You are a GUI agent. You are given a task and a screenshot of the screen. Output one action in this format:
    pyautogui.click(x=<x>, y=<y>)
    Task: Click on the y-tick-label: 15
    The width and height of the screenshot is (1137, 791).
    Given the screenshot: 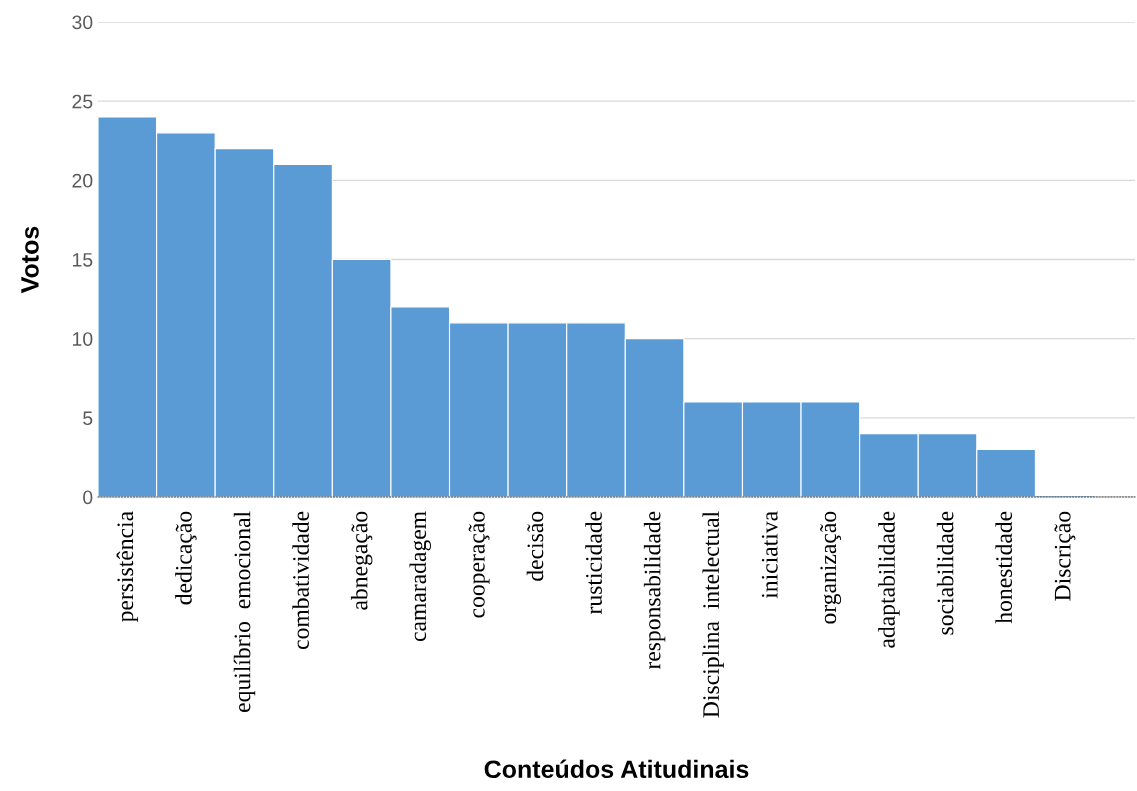 What is the action you would take?
    pyautogui.click(x=83, y=260)
    